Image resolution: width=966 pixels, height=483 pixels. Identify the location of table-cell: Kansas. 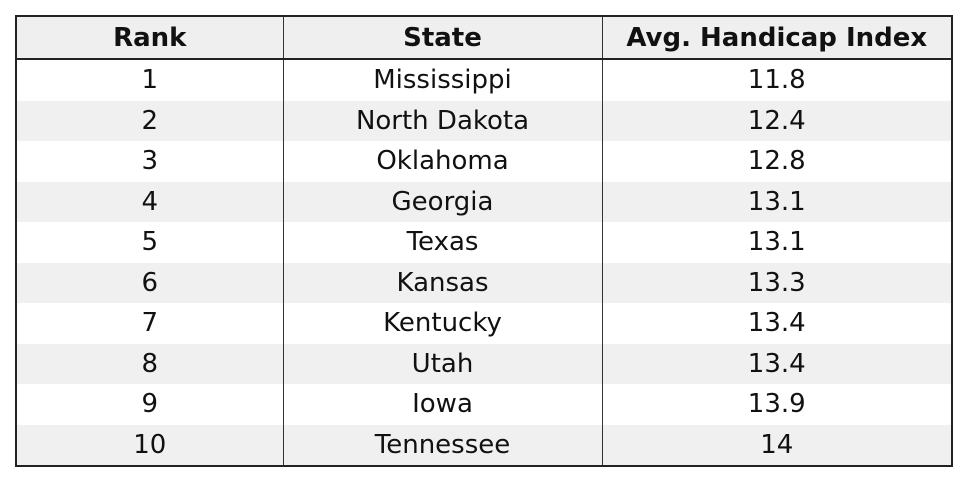
(442, 282).